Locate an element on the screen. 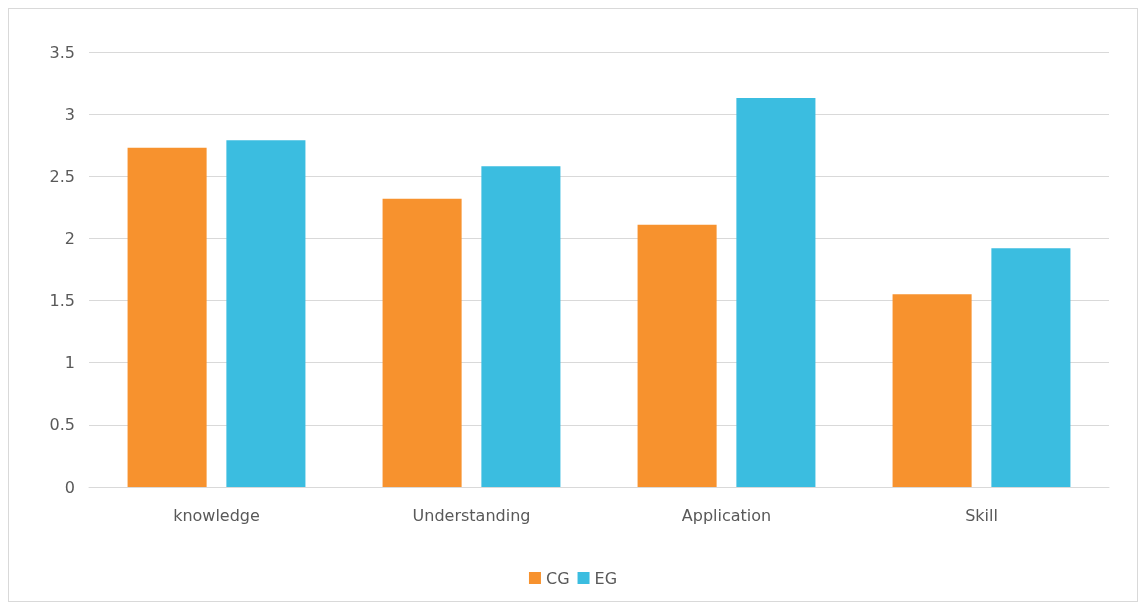 This screenshot has height=612, width=1148. x-tick-label: Application is located at coordinates (726, 515).